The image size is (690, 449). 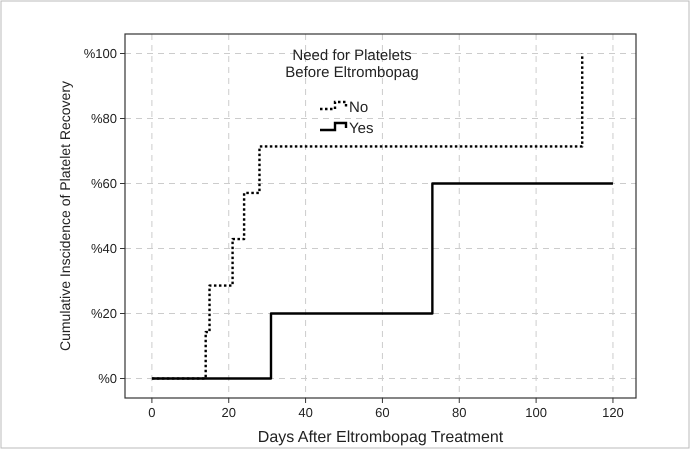 I want to click on x-tick-label: 40, so click(x=305, y=412).